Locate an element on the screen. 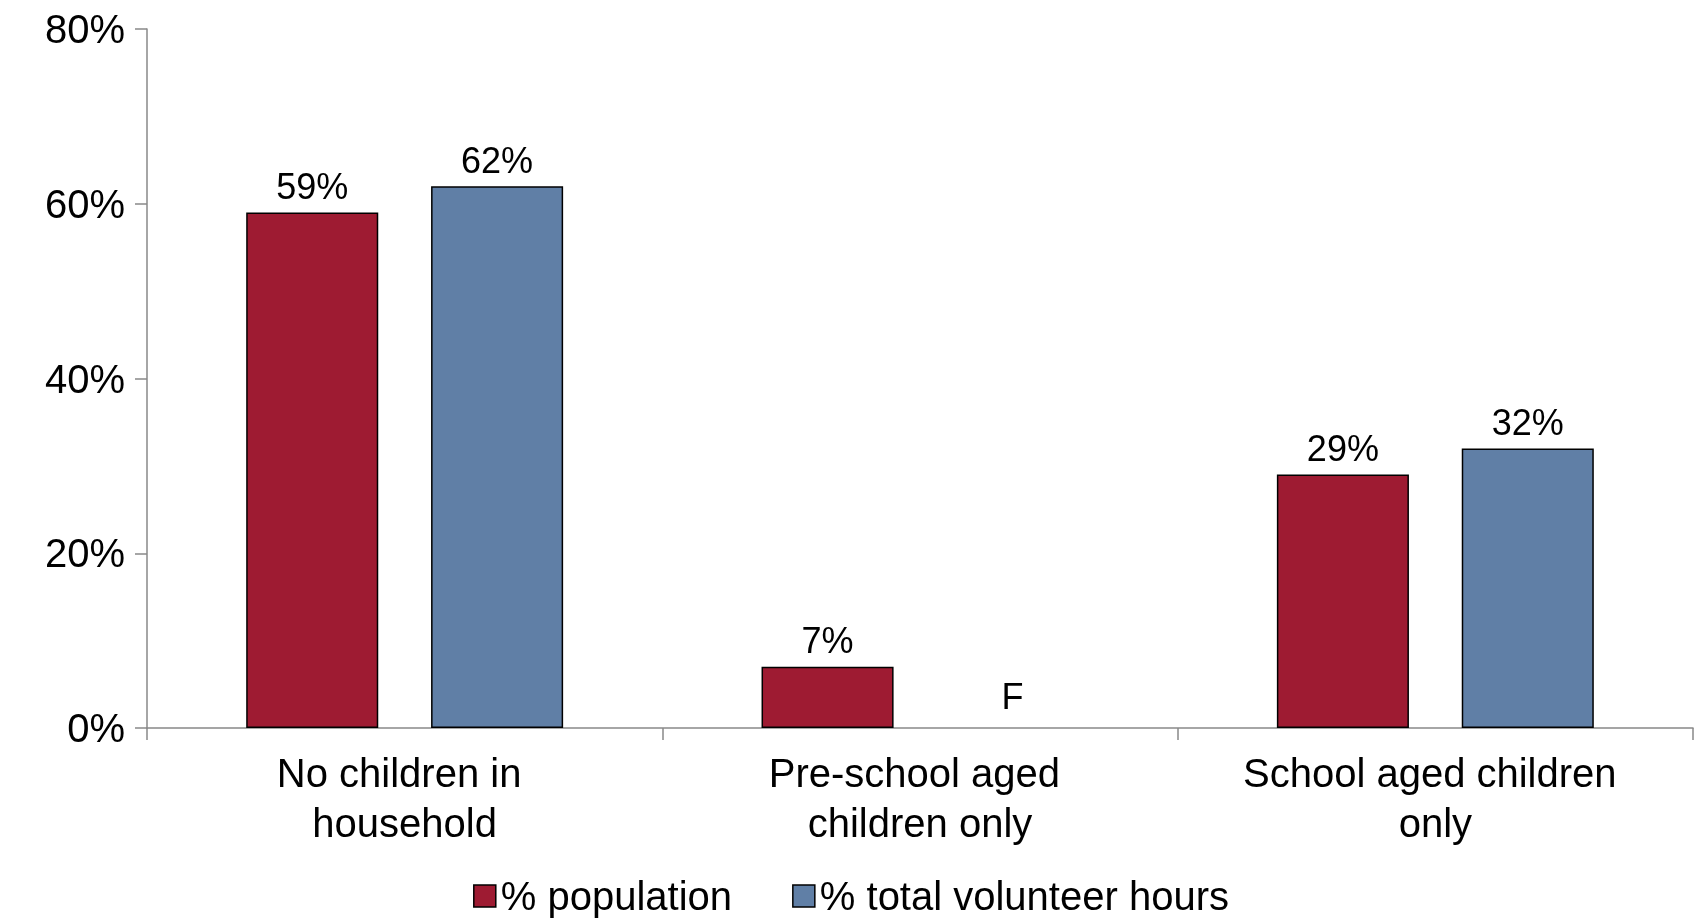  y-tick-label: 20% is located at coordinates (84, 553).